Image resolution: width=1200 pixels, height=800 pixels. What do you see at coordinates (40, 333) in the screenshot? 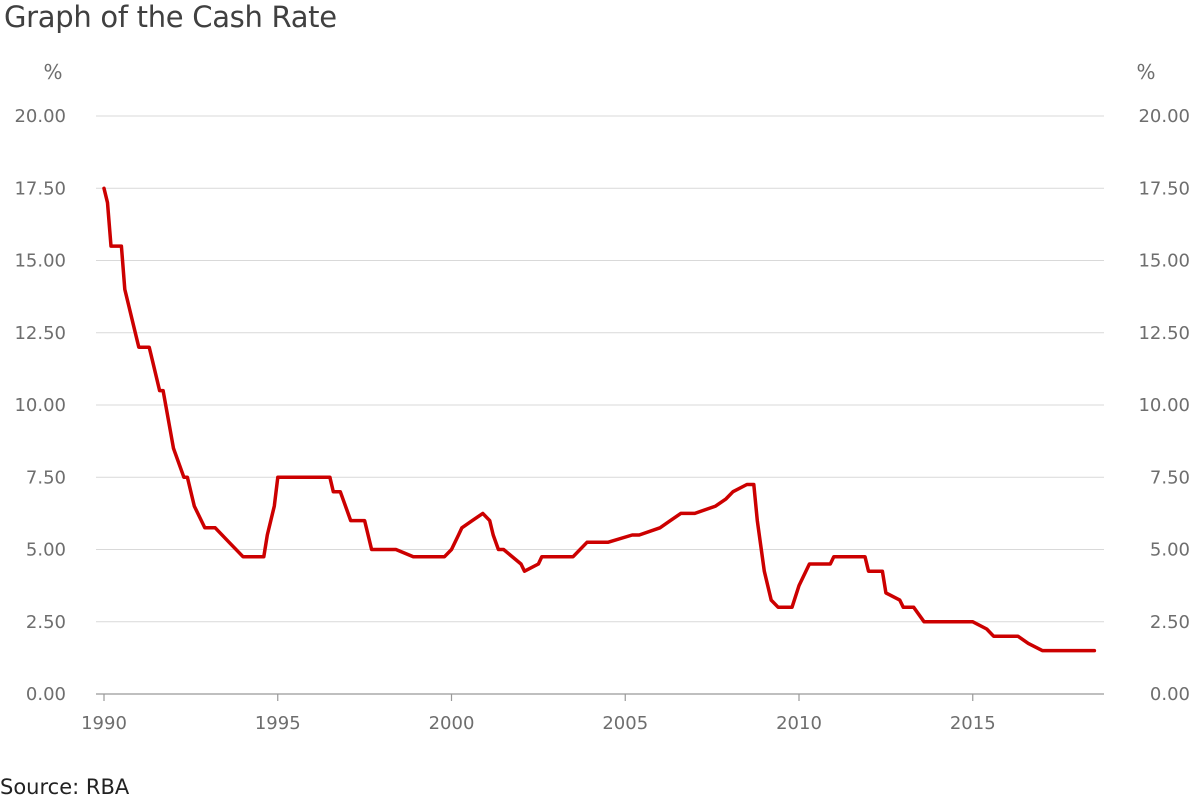
I see `y-tick-label-left: 12.50` at bounding box center [40, 333].